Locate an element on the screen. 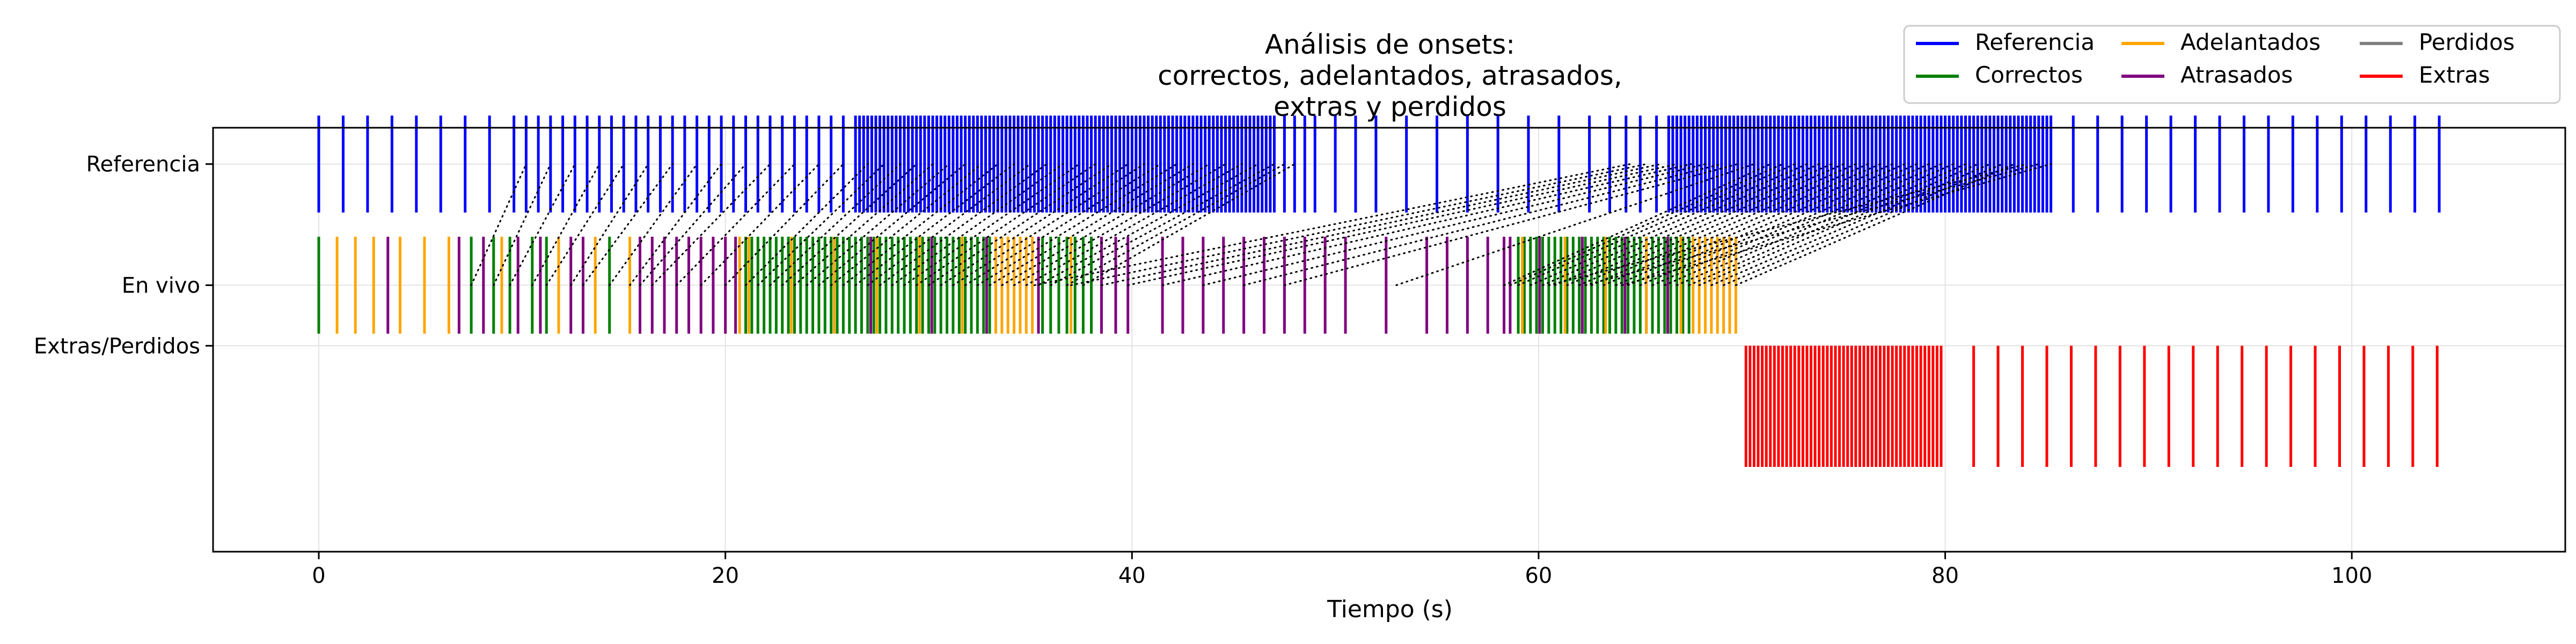  legend-entry: Perdidos is located at coordinates (2437, 42).